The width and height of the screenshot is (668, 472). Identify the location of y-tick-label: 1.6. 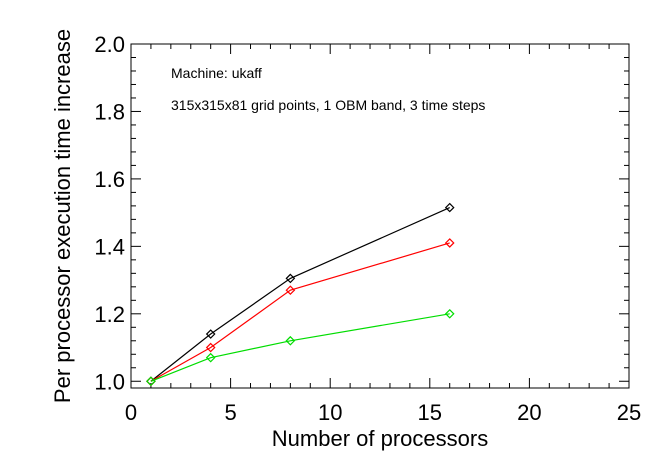
(109, 179).